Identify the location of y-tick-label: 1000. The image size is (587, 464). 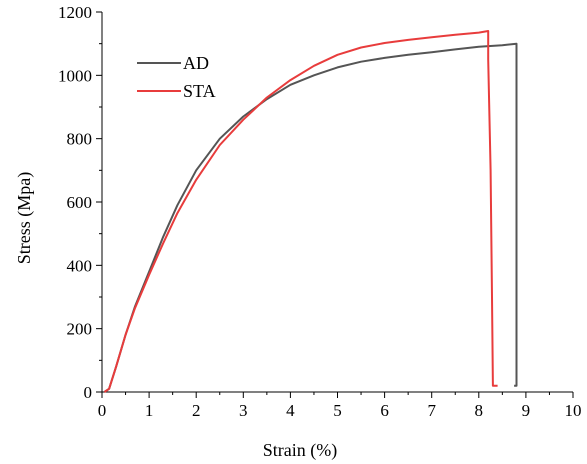
(75, 75).